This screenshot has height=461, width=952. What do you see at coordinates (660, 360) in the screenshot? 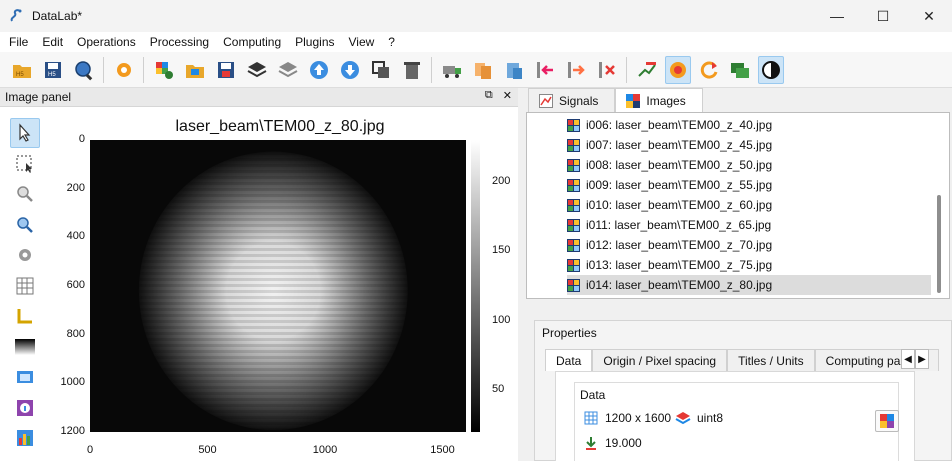
I see `ptab-origin: Origin / Pixel spacing` at bounding box center [660, 360].